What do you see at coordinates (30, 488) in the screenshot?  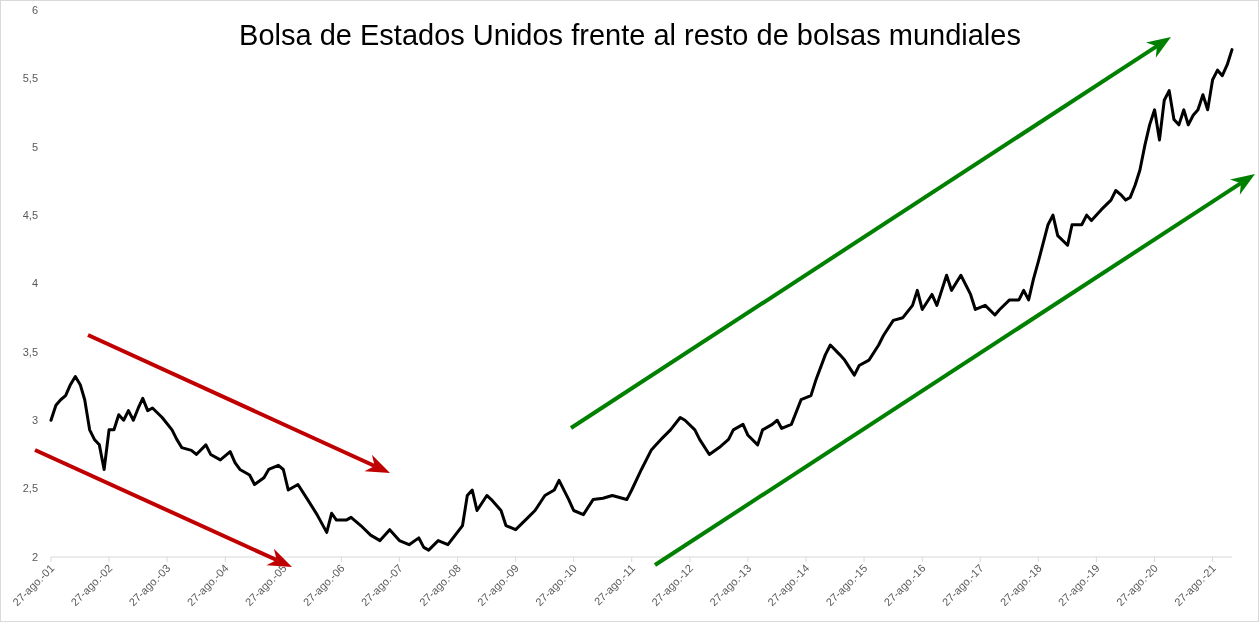 I see `y-tick-label: 2,5` at bounding box center [30, 488].